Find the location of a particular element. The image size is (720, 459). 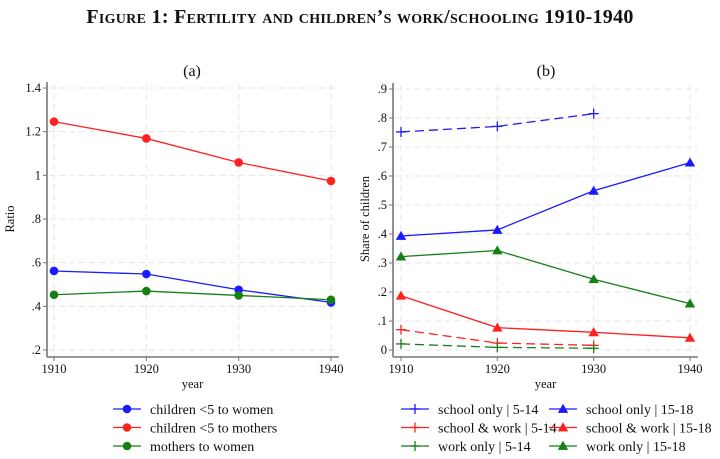

legend-item: school only | 15-18 is located at coordinates (621, 410).